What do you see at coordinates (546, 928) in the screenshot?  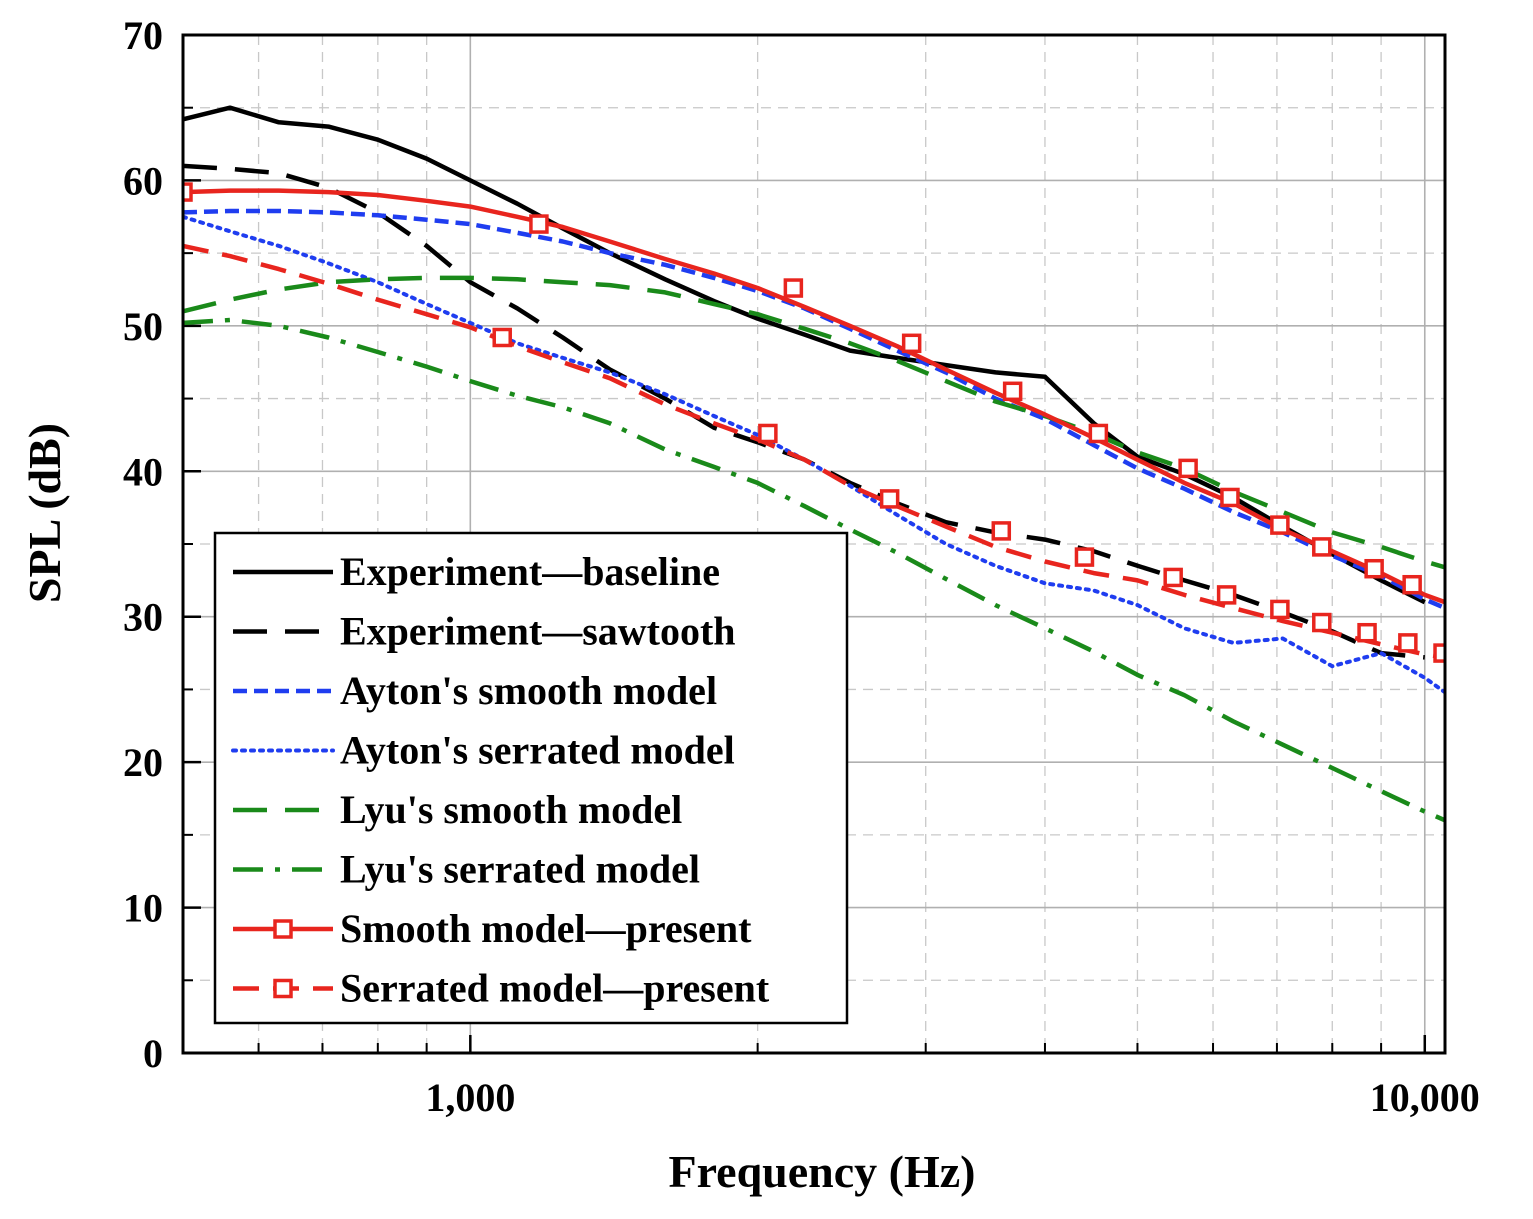 I see `legend-label: Smooth model—present` at bounding box center [546, 928].